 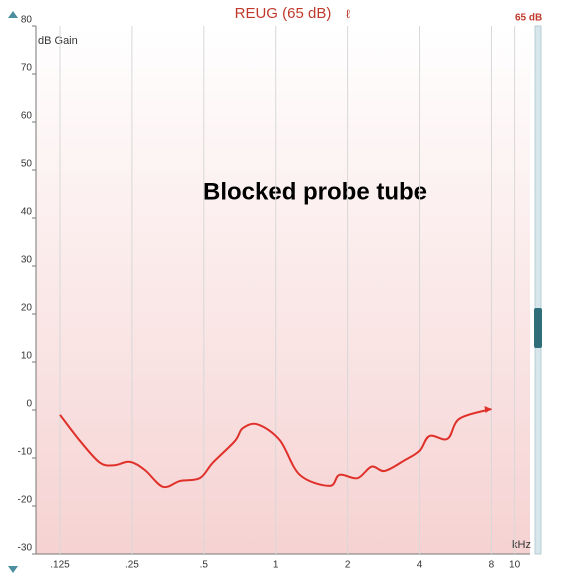 What do you see at coordinates (27, 308) in the screenshot?
I see `y-tick-label: 20` at bounding box center [27, 308].